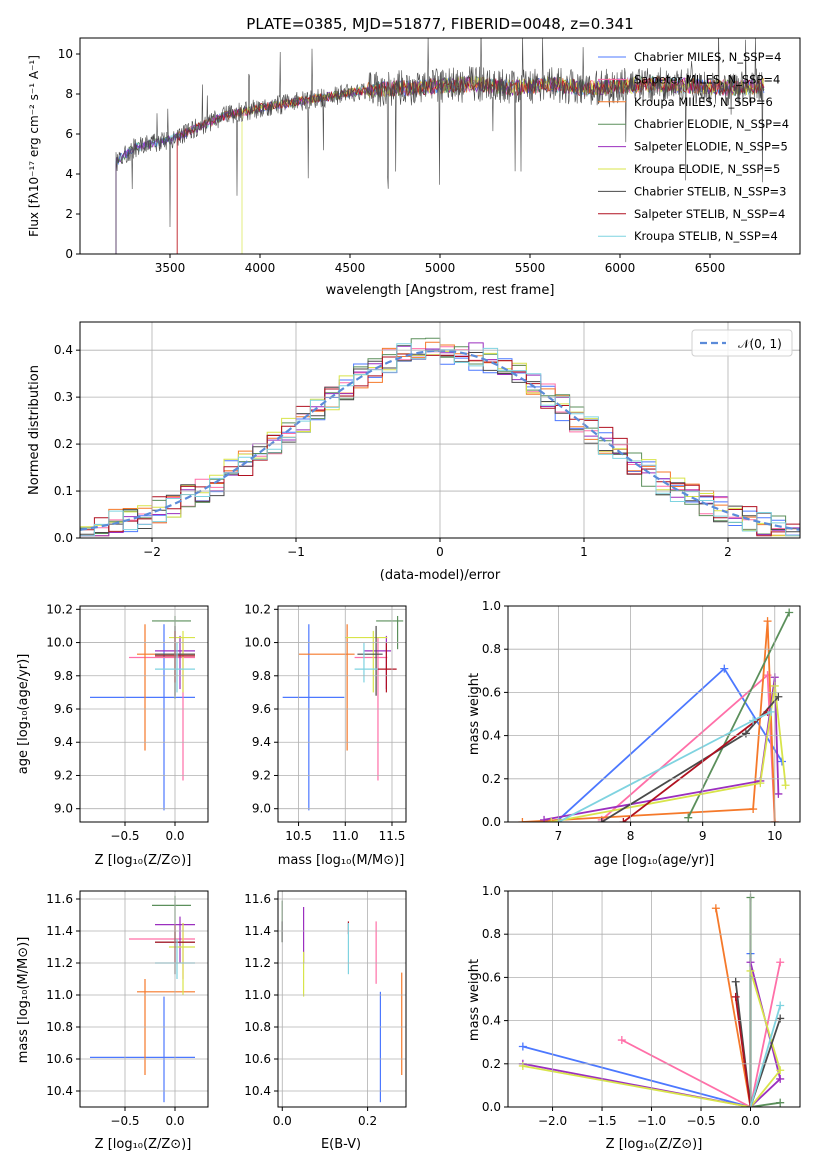 This screenshot has width=819, height=1170. Describe the element at coordinates (23, 714) in the screenshot. I see `agez-ylabel: age [log₁₀(age/yr)]` at that location.